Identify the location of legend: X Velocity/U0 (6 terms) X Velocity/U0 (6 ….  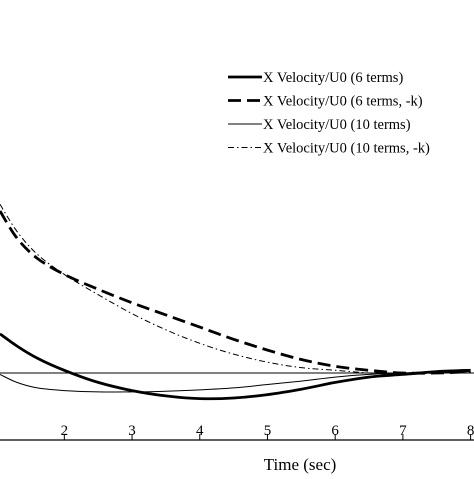
(329, 113).